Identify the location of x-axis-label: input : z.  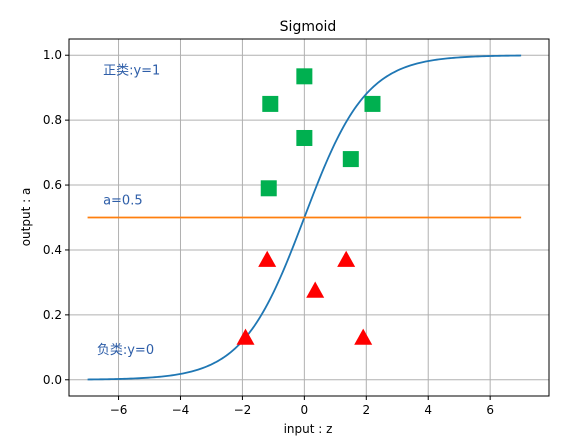
(308, 429).